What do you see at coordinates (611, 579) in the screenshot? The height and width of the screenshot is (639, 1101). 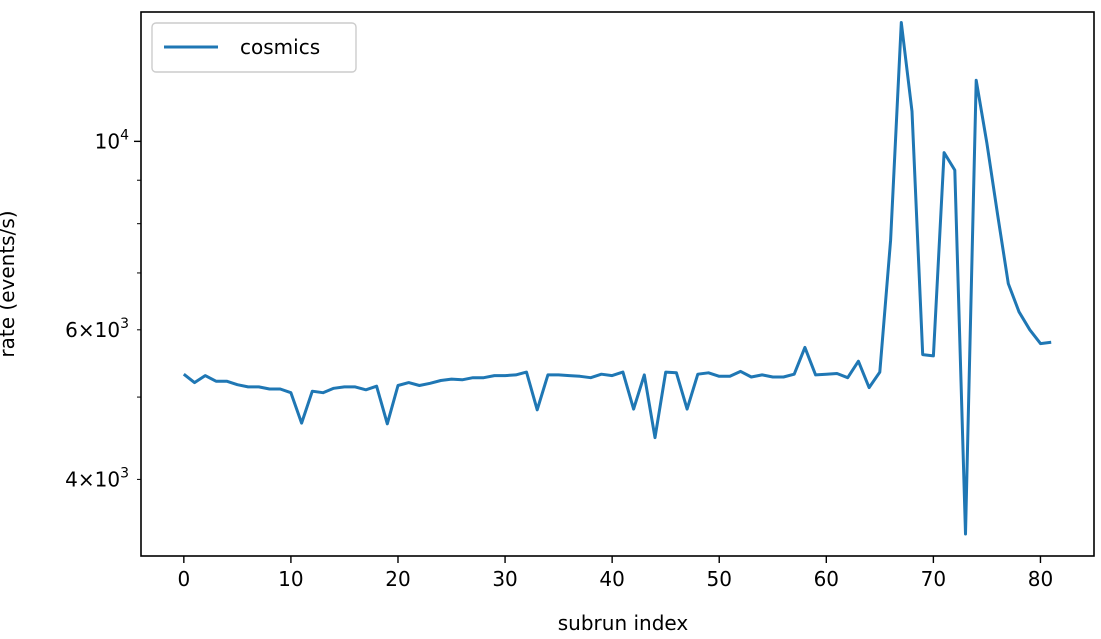 I see `x-tick-label: 40` at bounding box center [611, 579].